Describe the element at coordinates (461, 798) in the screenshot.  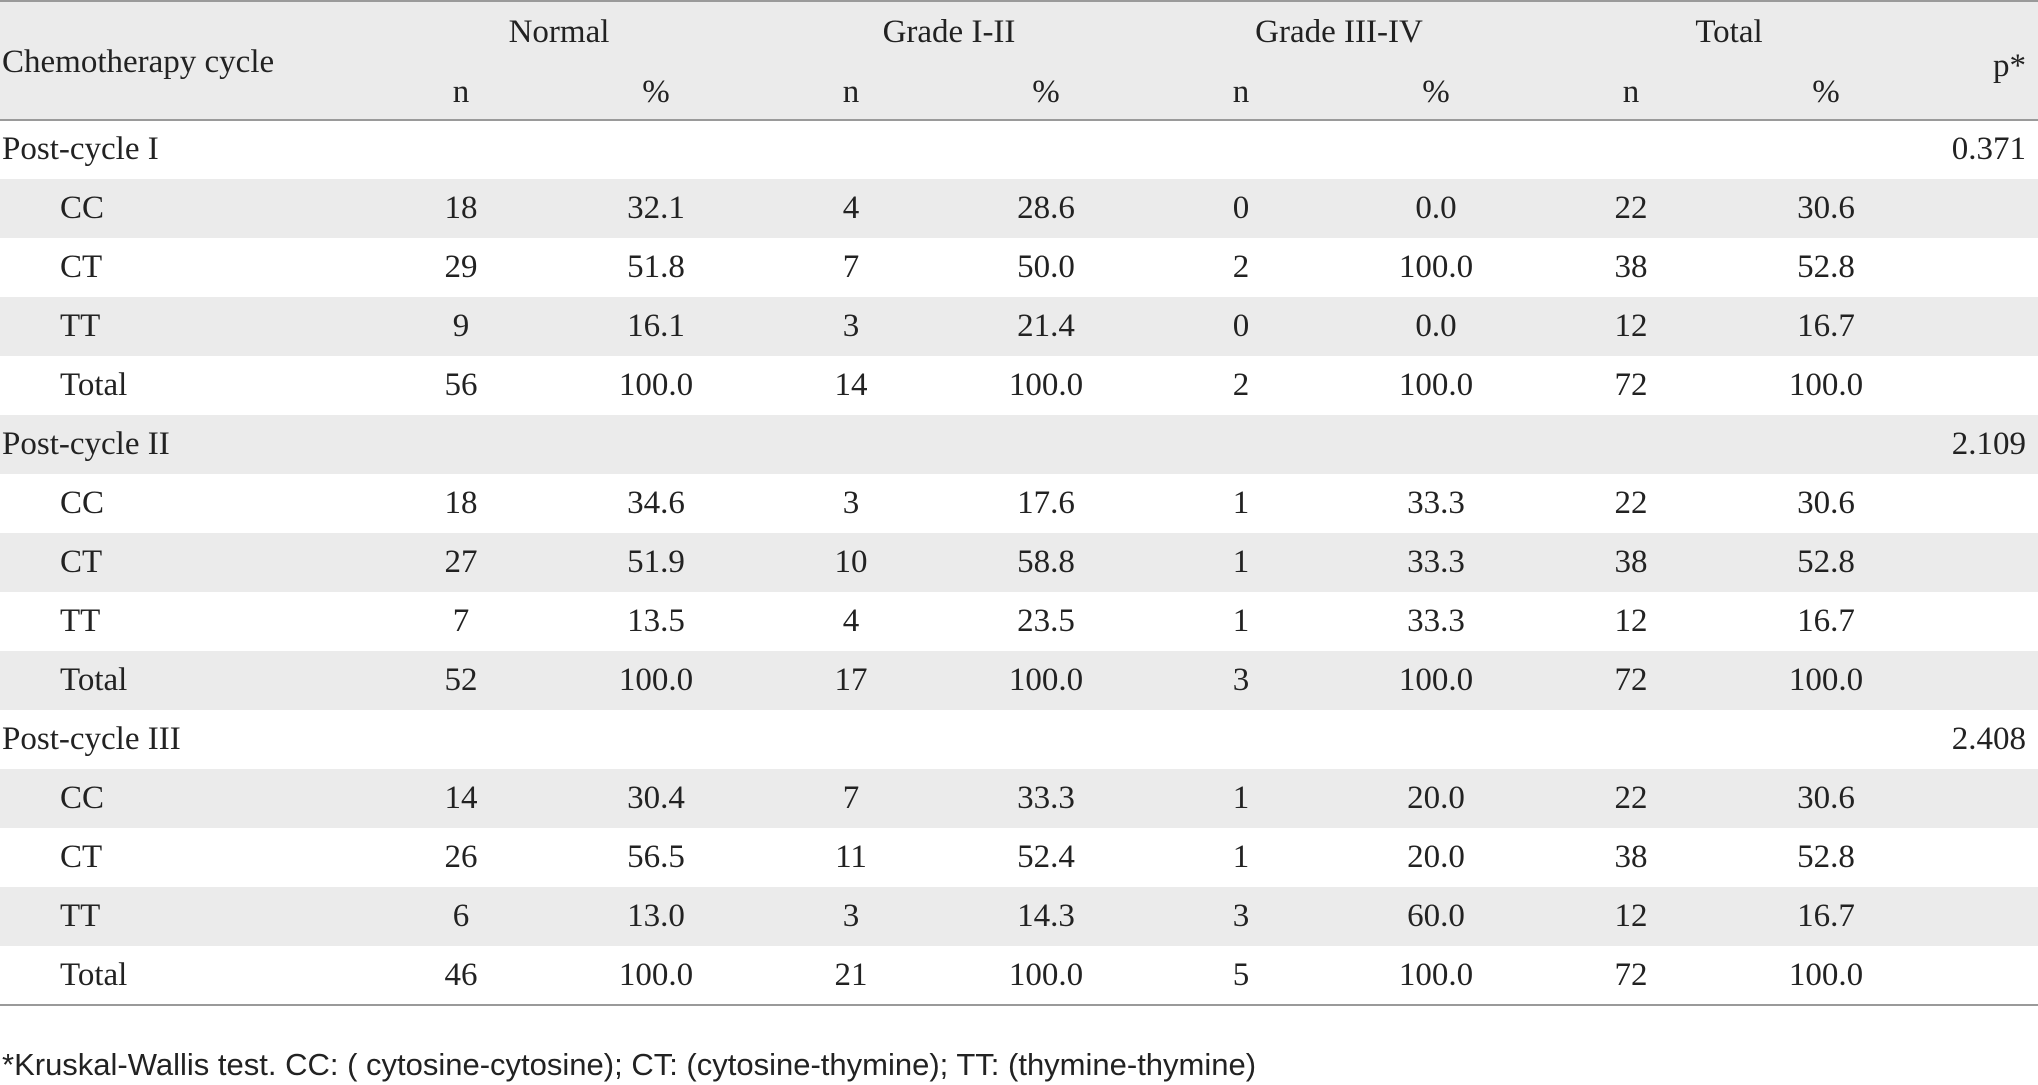
I see `cell: 14` at that location.